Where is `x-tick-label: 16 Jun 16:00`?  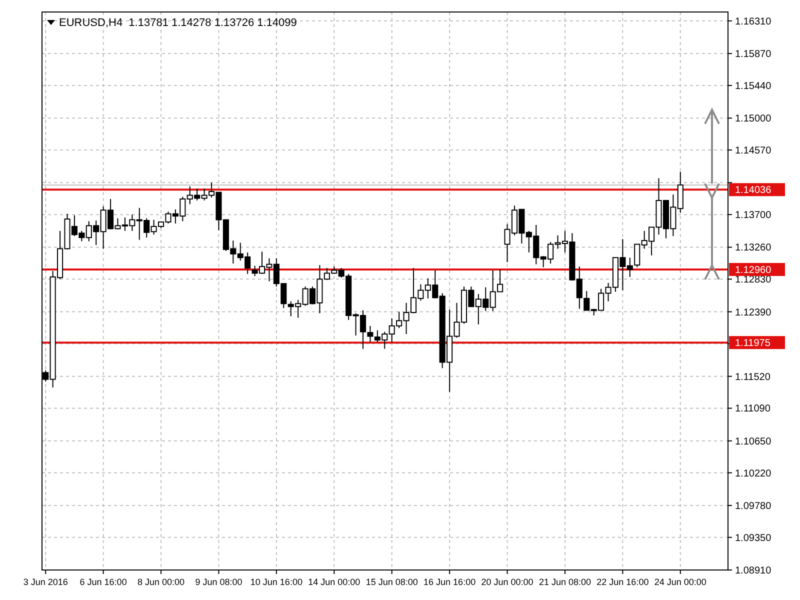
x-tick-label: 16 Jun 16:00 is located at coordinates (450, 582).